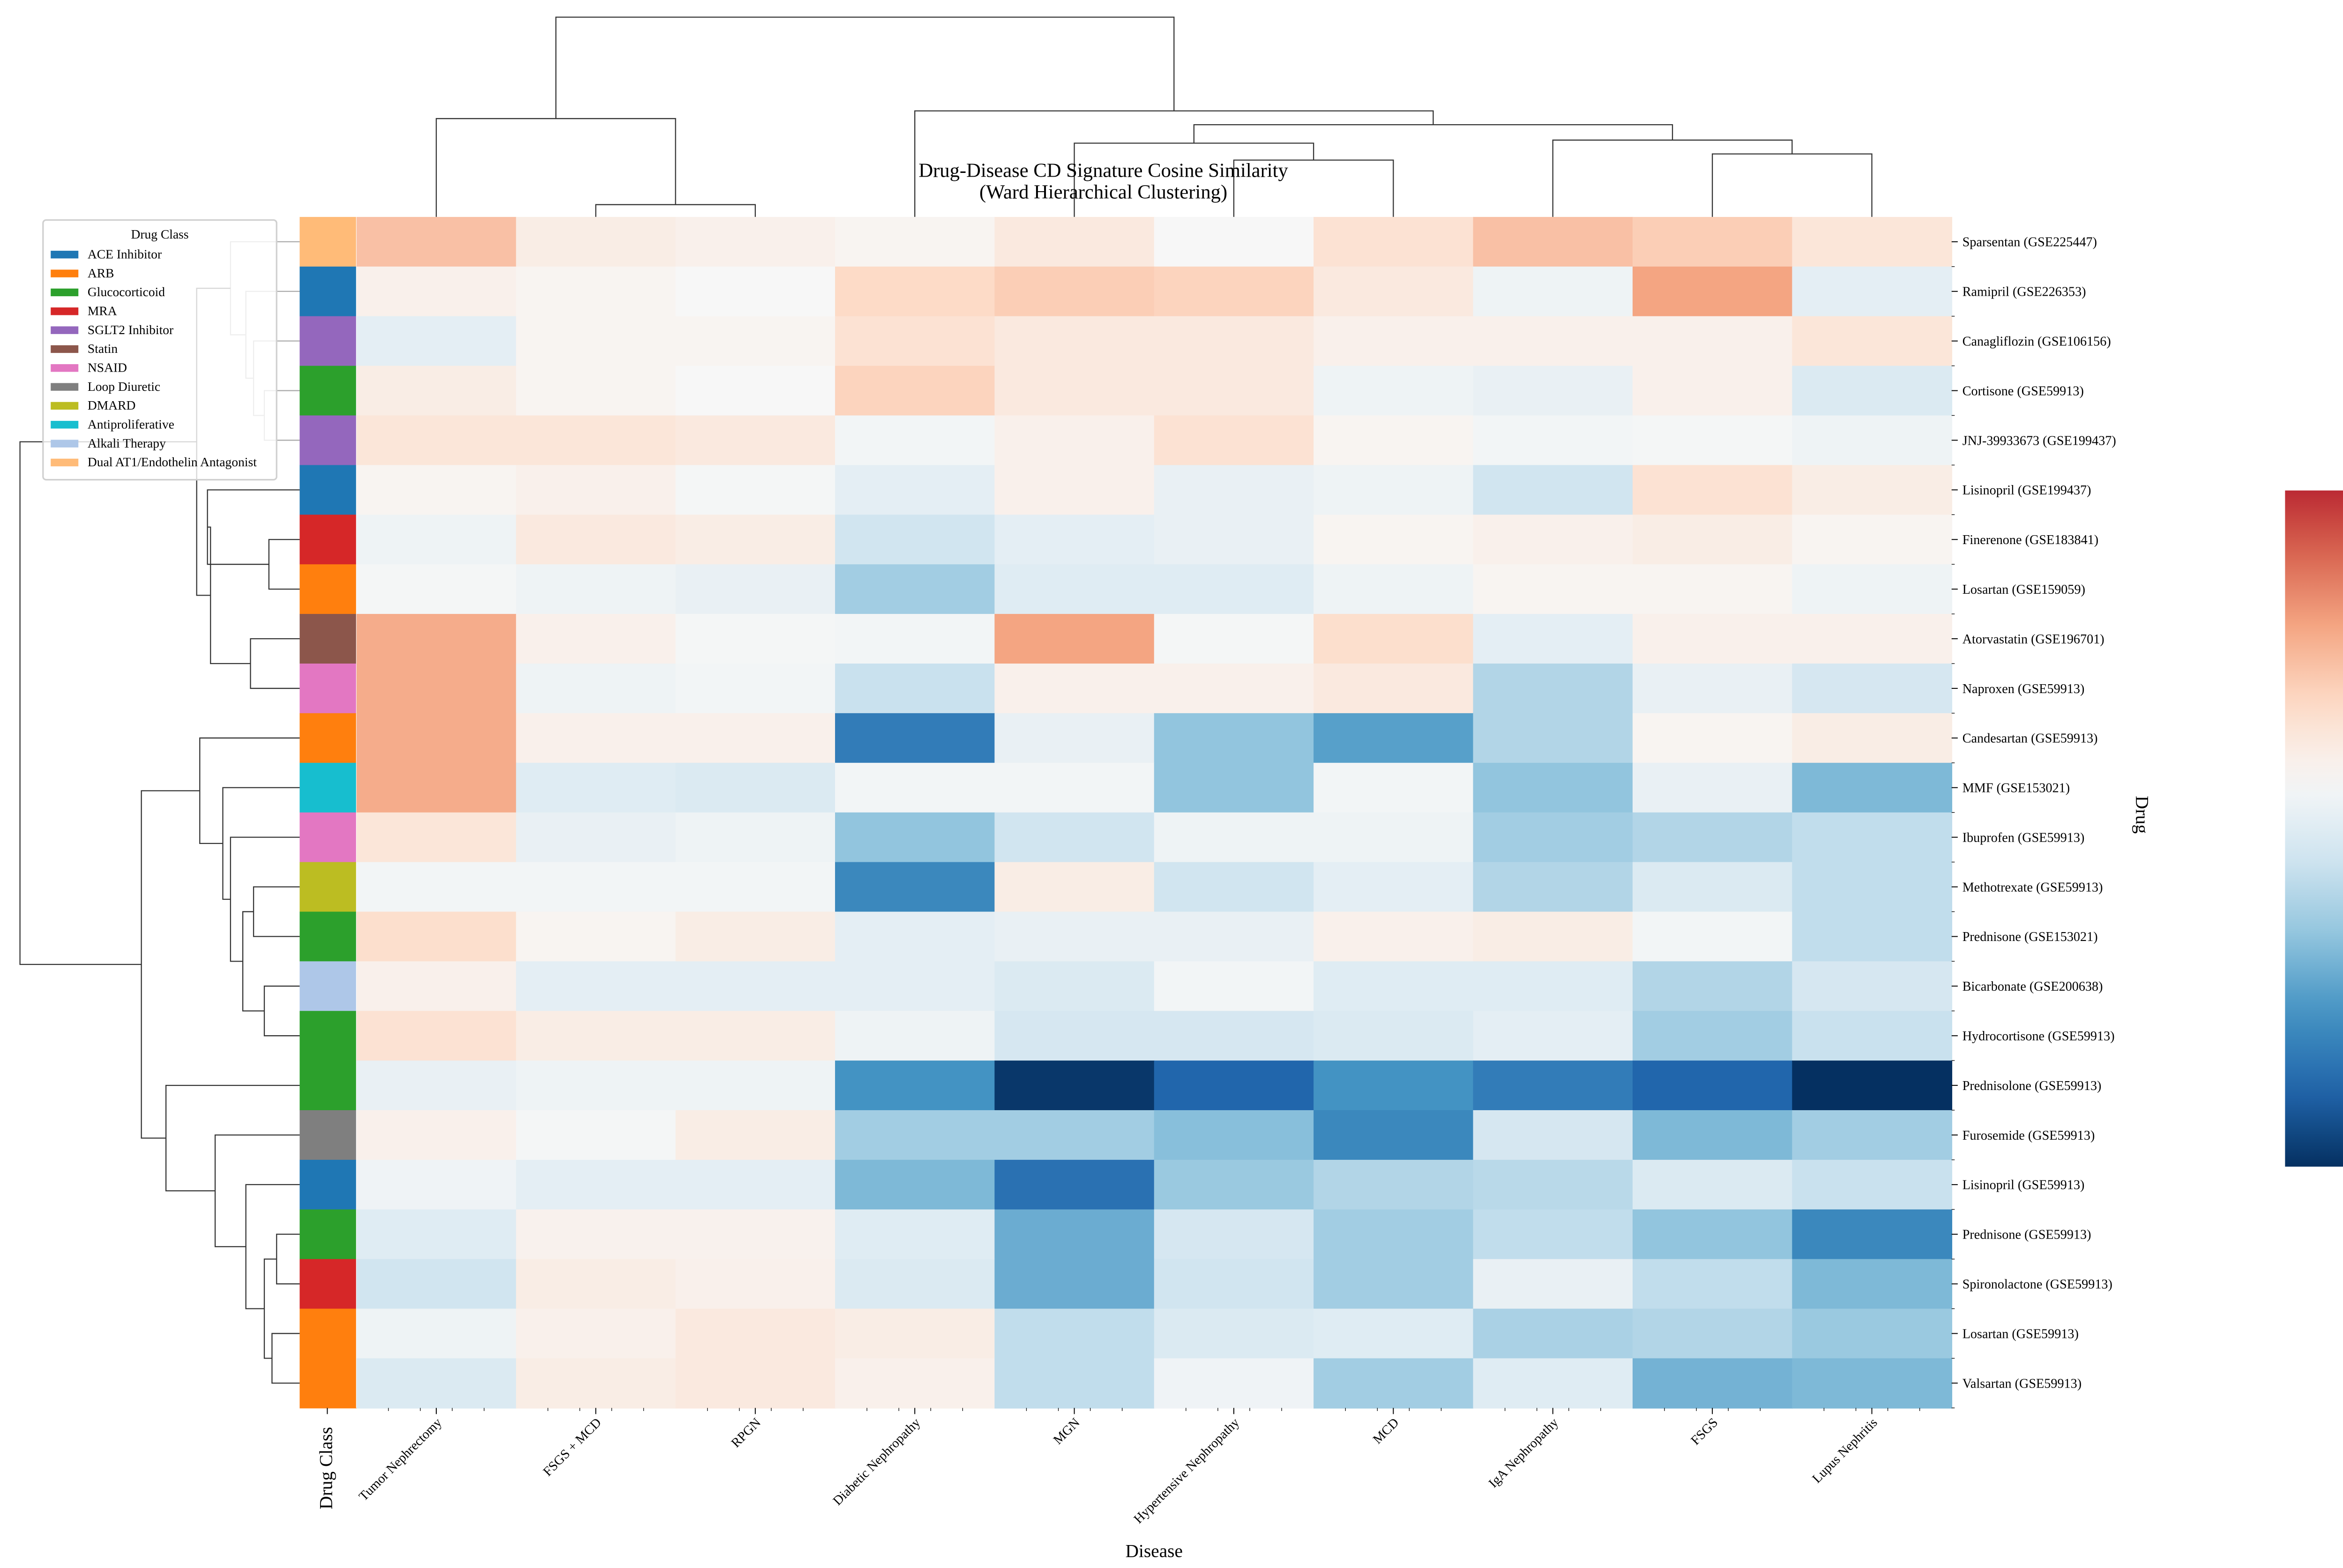 This screenshot has width=2343, height=1568. What do you see at coordinates (103, 349) in the screenshot?
I see `legend-entry-label: Statin` at bounding box center [103, 349].